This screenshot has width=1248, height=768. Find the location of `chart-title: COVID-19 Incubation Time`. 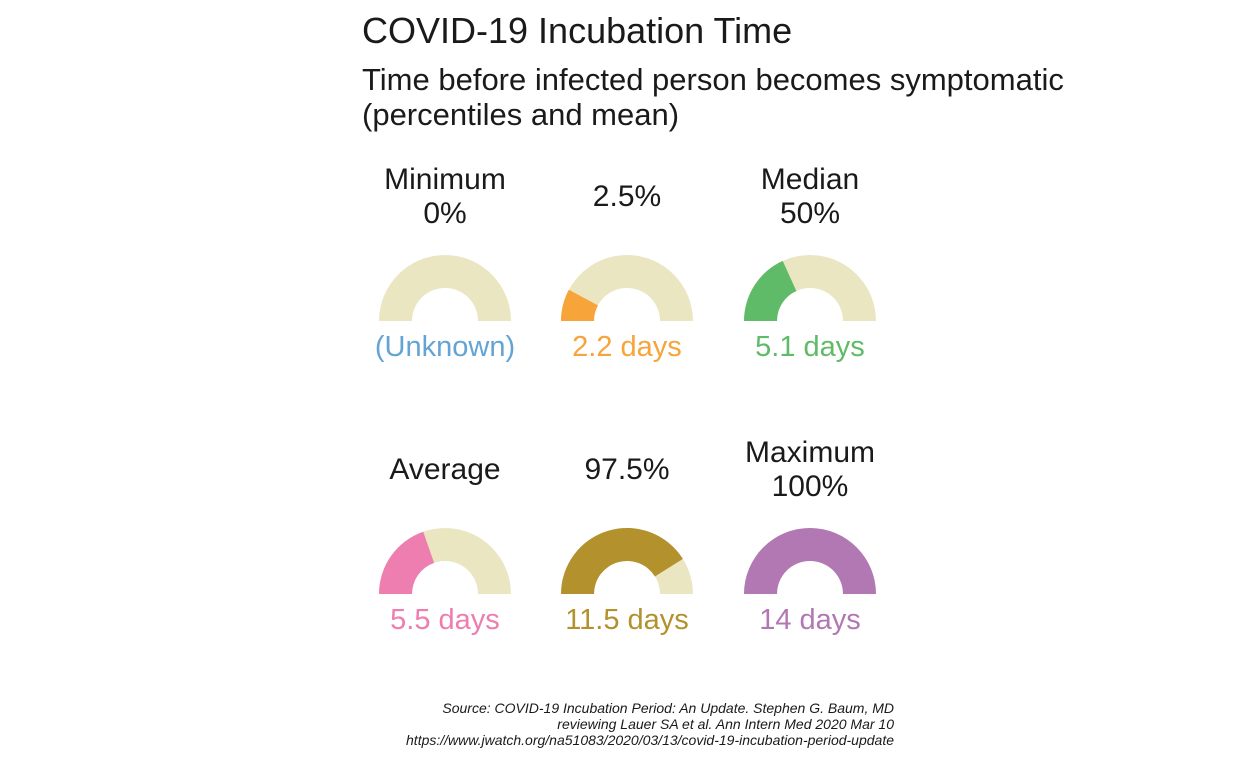

chart-title: COVID-19 Incubation Time is located at coordinates (577, 30).